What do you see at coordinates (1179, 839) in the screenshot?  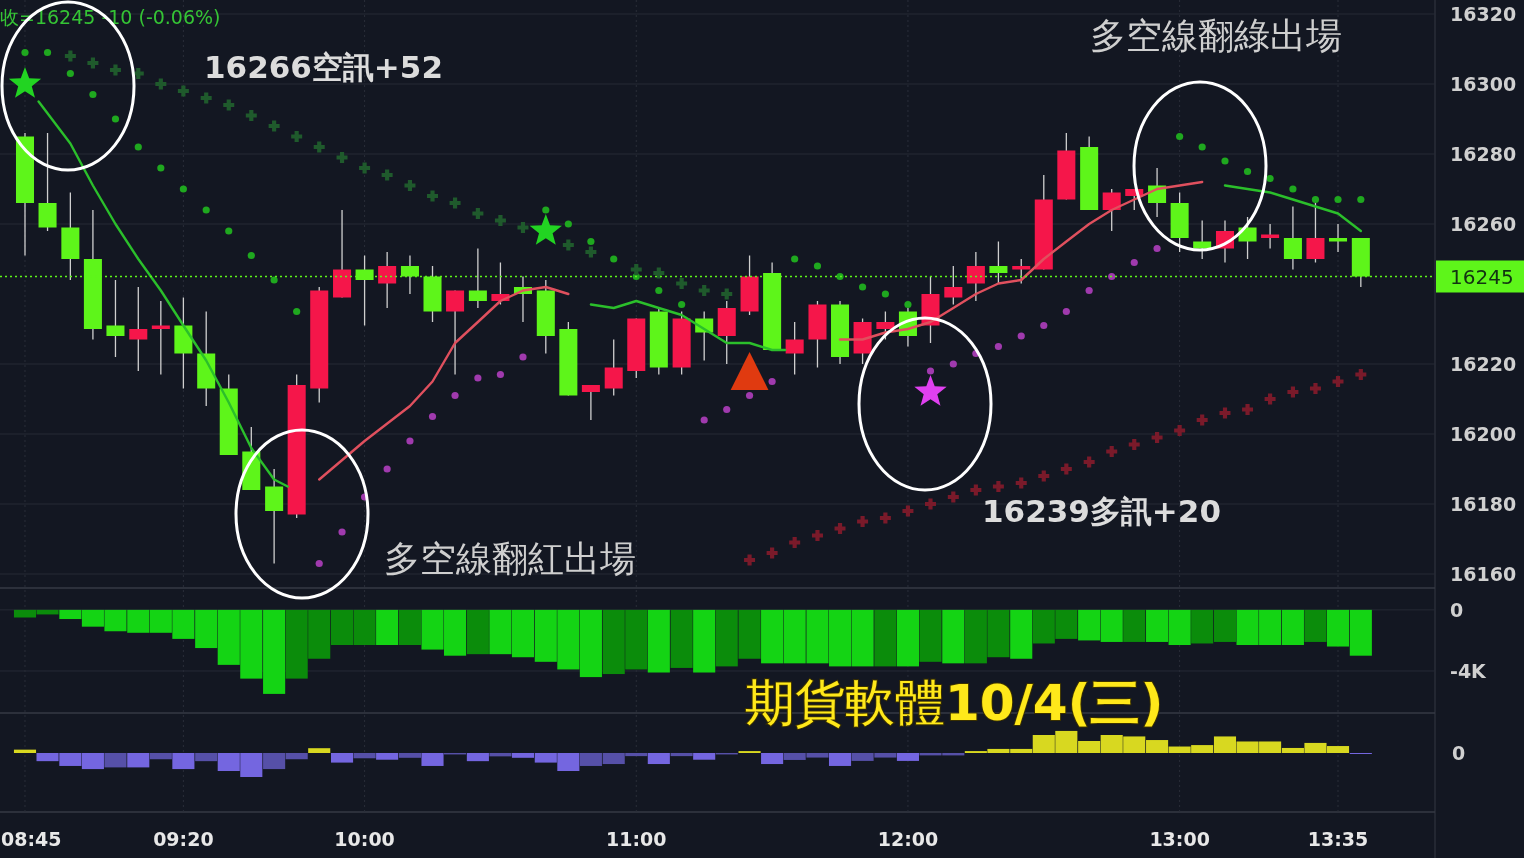 I see `xtick: 13:00` at bounding box center [1179, 839].